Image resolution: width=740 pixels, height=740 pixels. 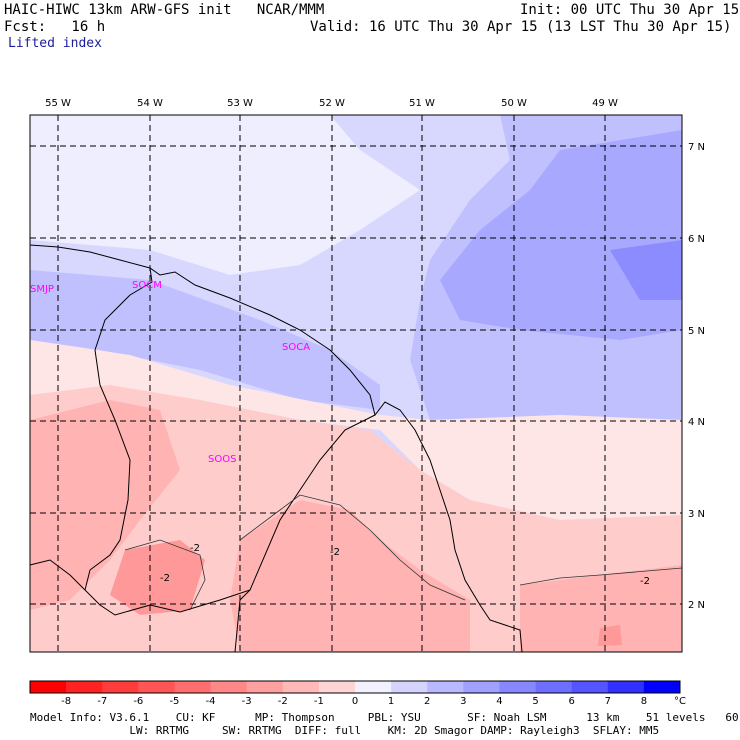 What do you see at coordinates (608, 701) in the screenshot?
I see `colorbar-tick-label: 7` at bounding box center [608, 701].